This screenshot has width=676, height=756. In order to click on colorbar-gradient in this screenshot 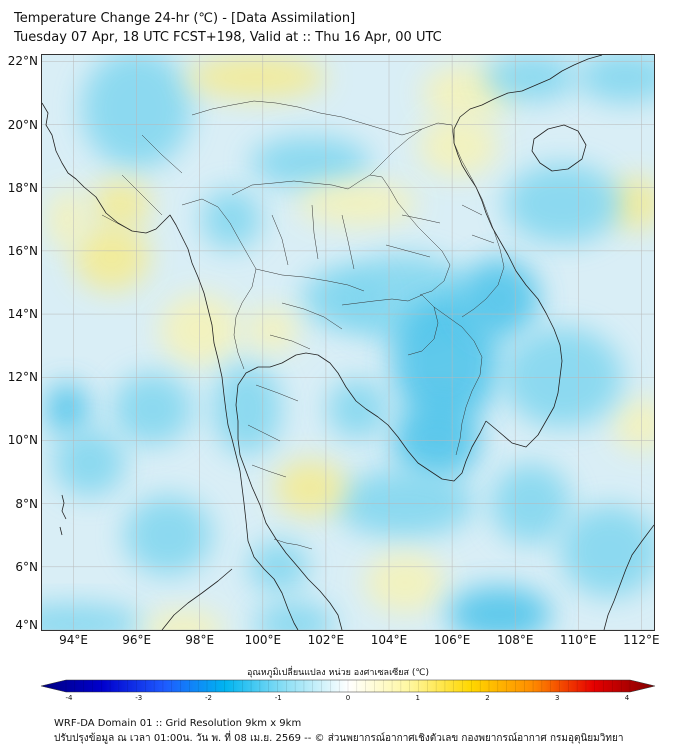, I will do `click(348, 686)`.